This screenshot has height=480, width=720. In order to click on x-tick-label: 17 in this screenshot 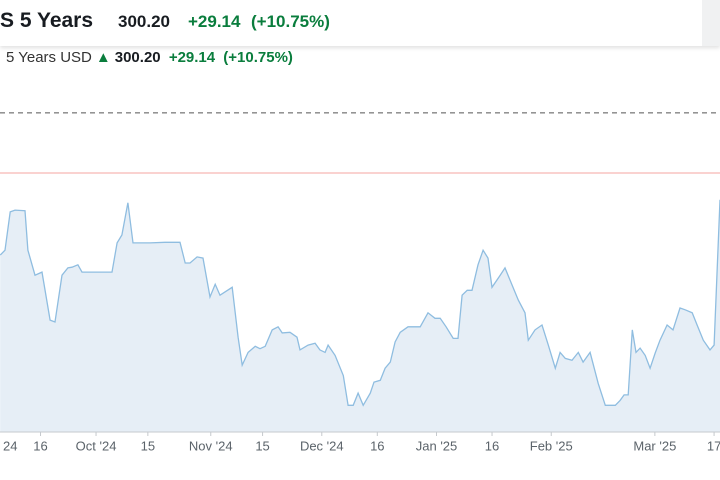, I will do `click(713, 445)`.